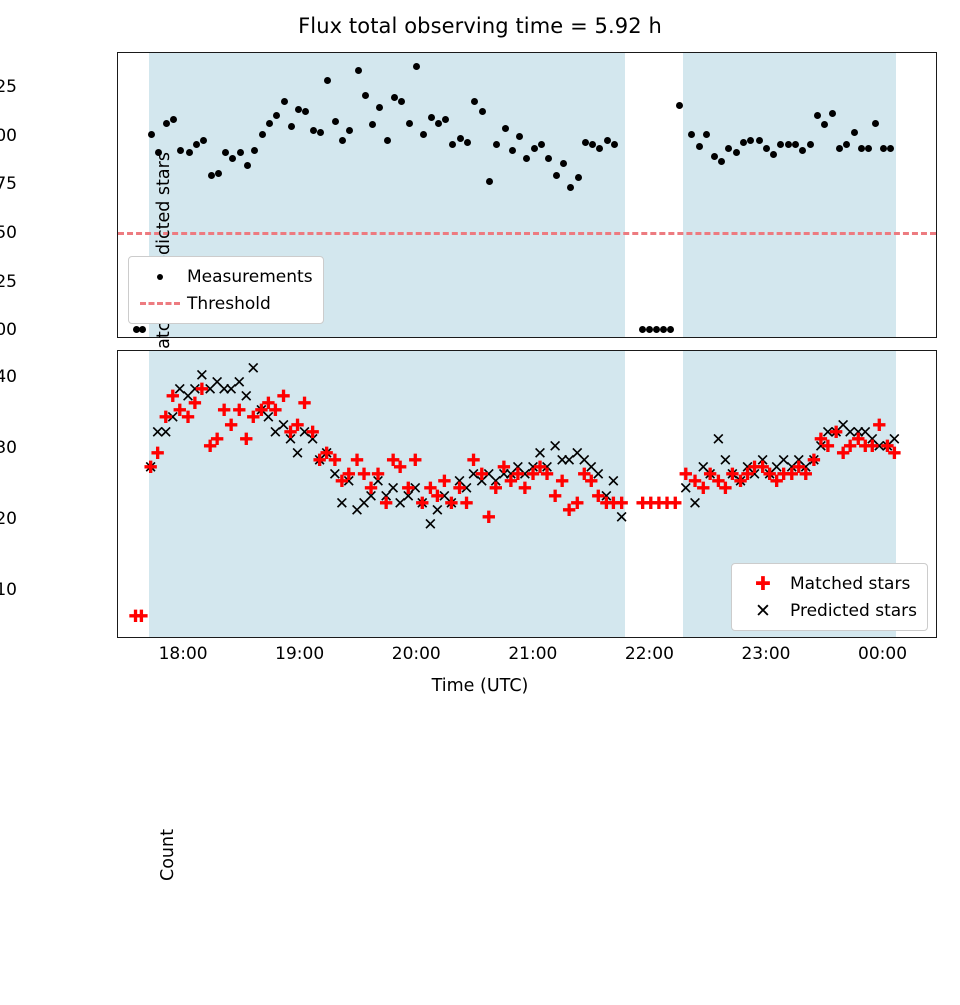 The height and width of the screenshot is (1005, 960). What do you see at coordinates (828, 583) in the screenshot?
I see `legend-item-matched-stars: ✚ Matched stars` at bounding box center [828, 583].